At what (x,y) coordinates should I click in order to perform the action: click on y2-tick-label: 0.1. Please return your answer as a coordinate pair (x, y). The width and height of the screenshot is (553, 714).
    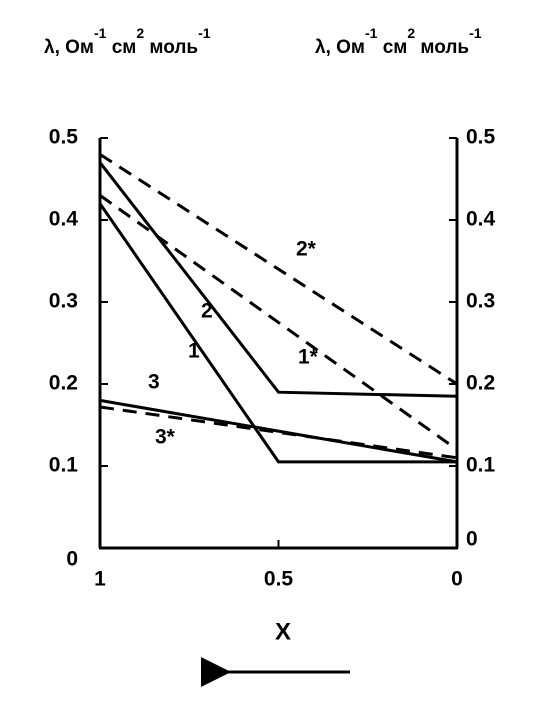
    Looking at the image, I should click on (481, 465).